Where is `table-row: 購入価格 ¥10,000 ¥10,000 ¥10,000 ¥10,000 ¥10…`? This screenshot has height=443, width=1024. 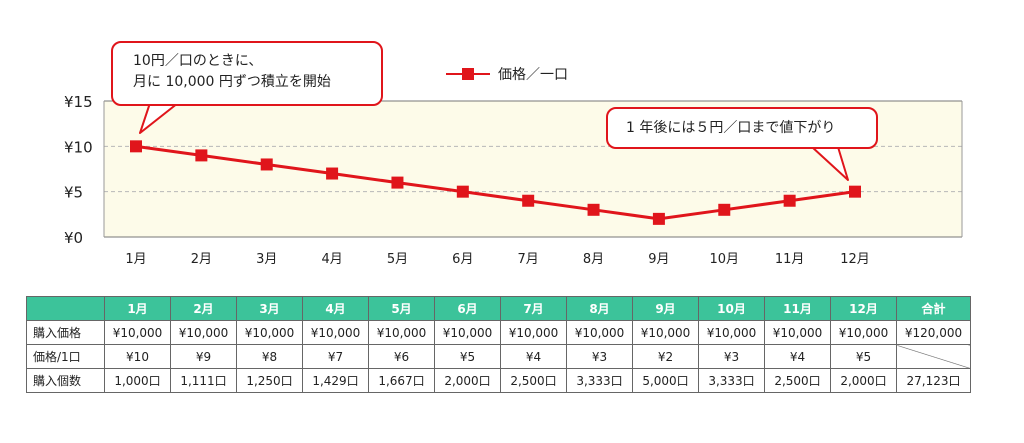
table-row: 購入価格 ¥10,000 ¥10,000 ¥10,000 ¥10,000 ¥10… is located at coordinates (498, 332).